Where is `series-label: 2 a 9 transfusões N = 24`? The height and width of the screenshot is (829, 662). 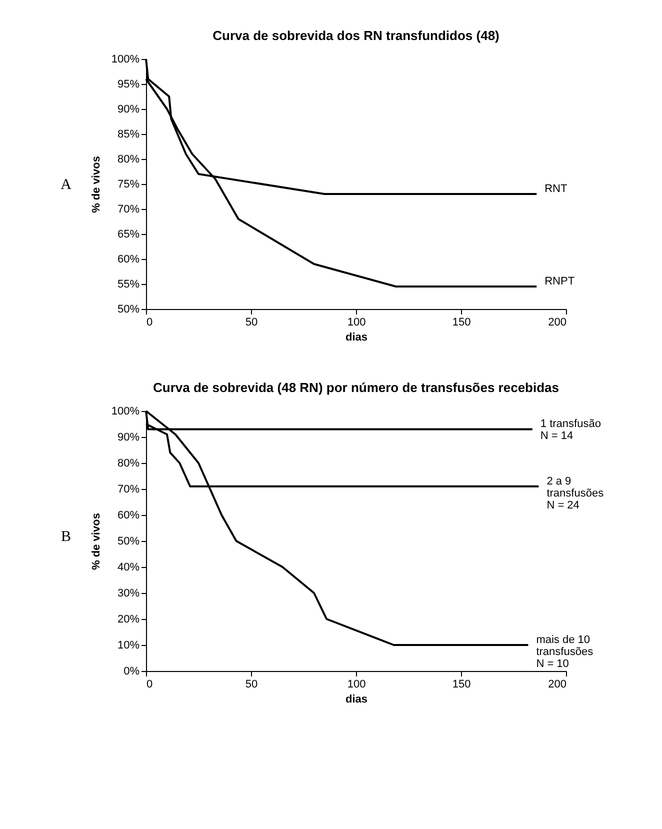
series-label: 2 a 9 transfusões N = 24 is located at coordinates (575, 493).